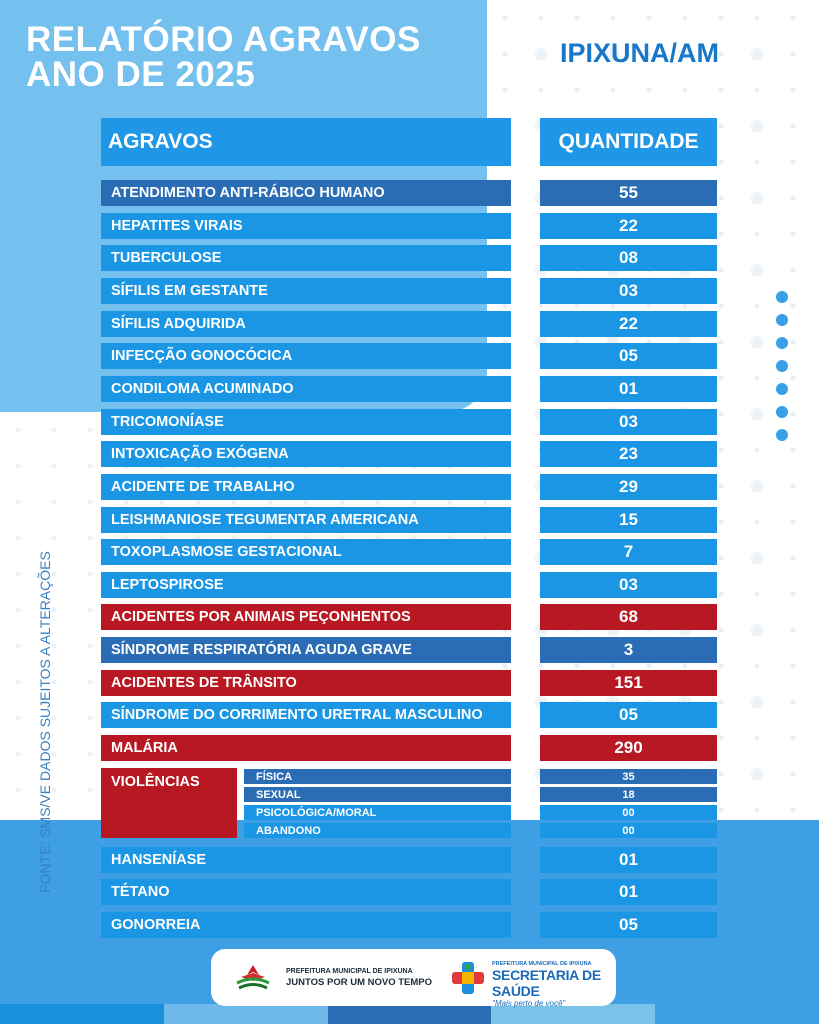 The height and width of the screenshot is (1024, 819). What do you see at coordinates (306, 925) in the screenshot?
I see `agravo-label: GONORREIA` at bounding box center [306, 925].